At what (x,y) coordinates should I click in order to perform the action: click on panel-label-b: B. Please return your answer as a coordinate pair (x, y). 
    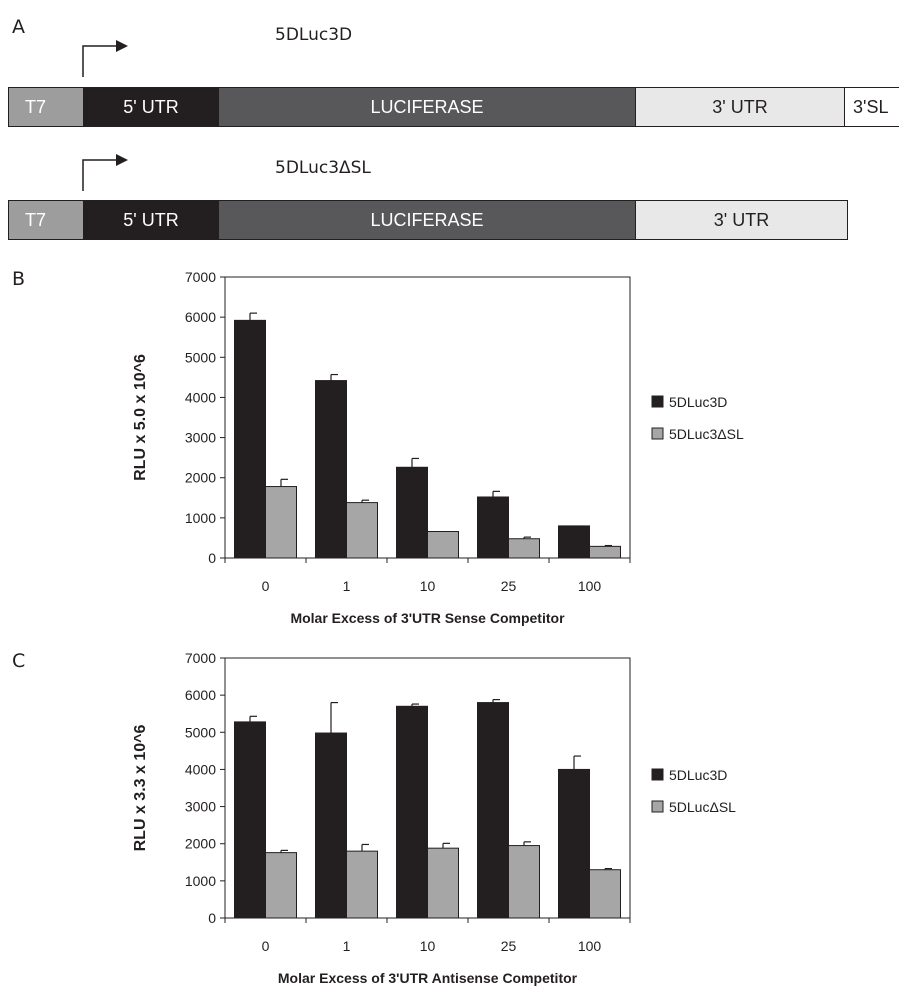
    Looking at the image, I should click on (19, 279).